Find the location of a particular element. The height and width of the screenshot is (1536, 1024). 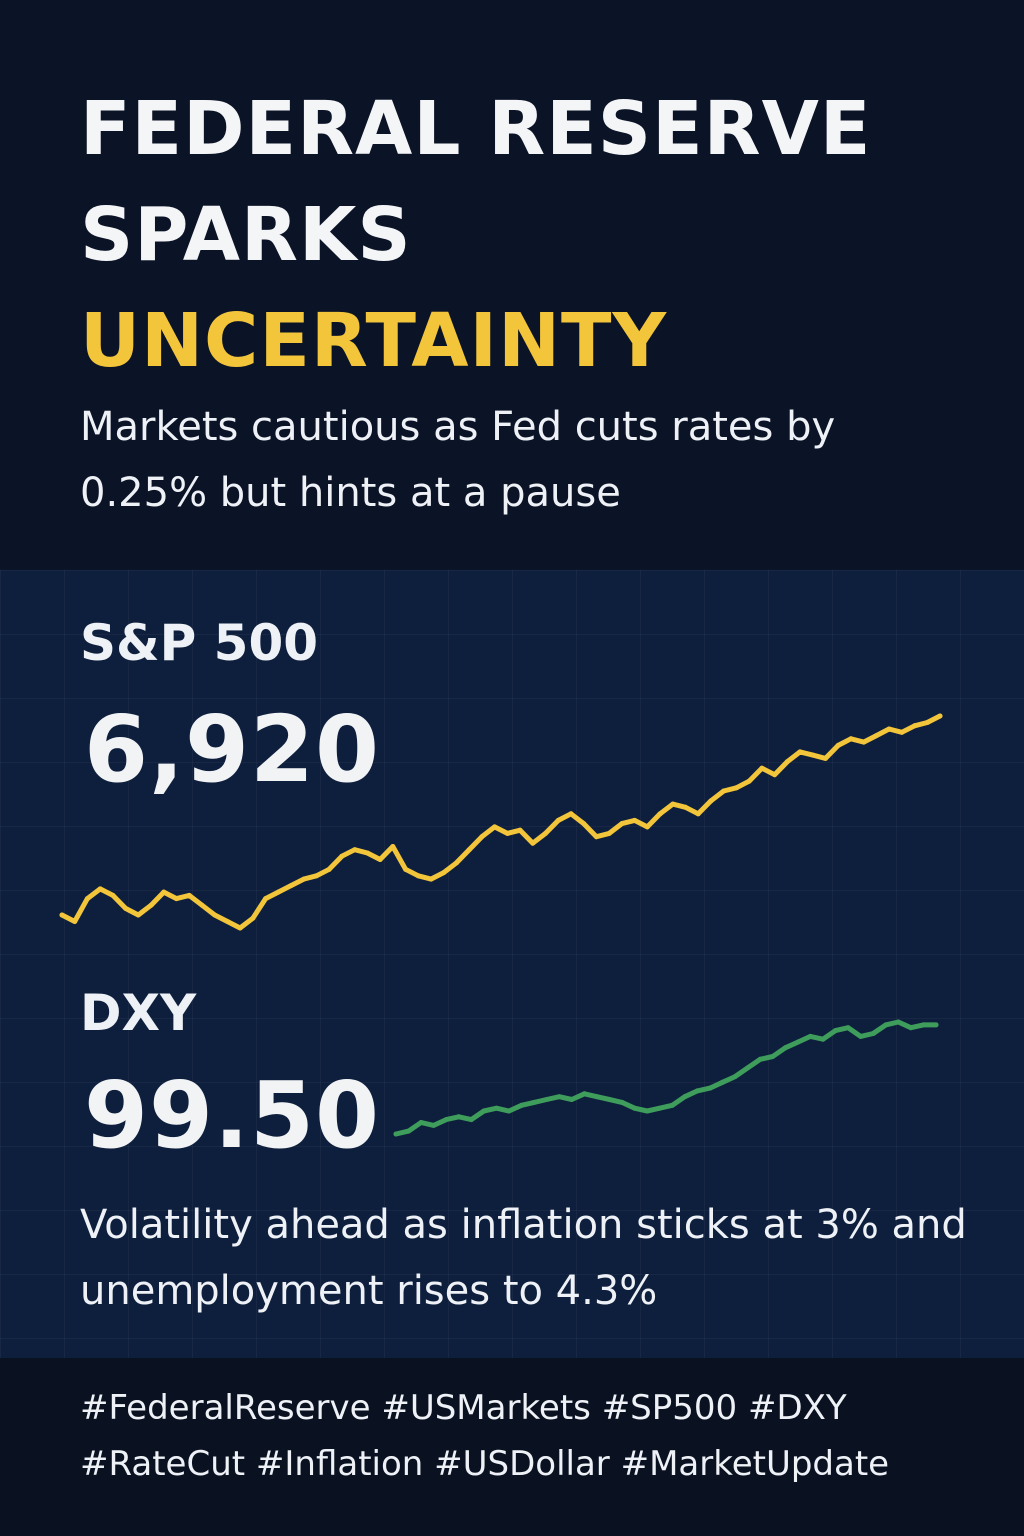

headline-line-2: SPARKS is located at coordinates (246, 235).